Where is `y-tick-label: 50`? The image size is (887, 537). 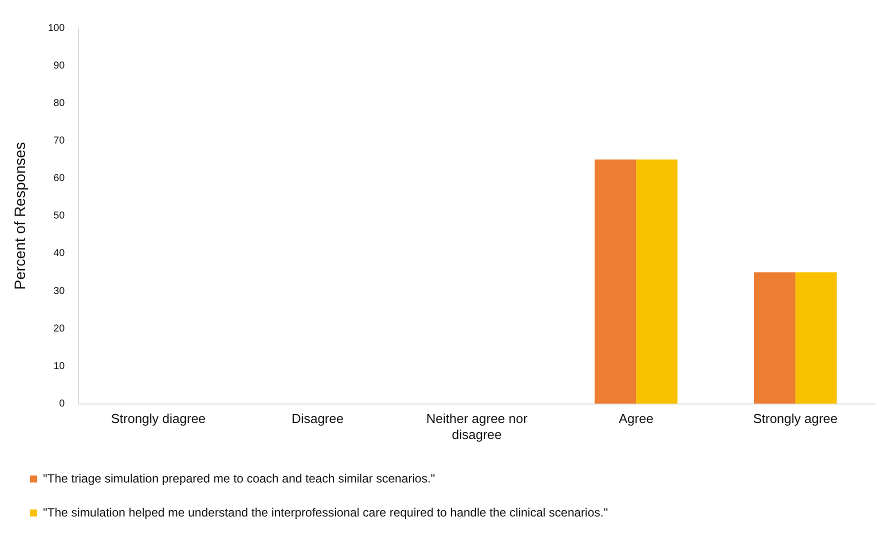 y-tick-label: 50 is located at coordinates (60, 216).